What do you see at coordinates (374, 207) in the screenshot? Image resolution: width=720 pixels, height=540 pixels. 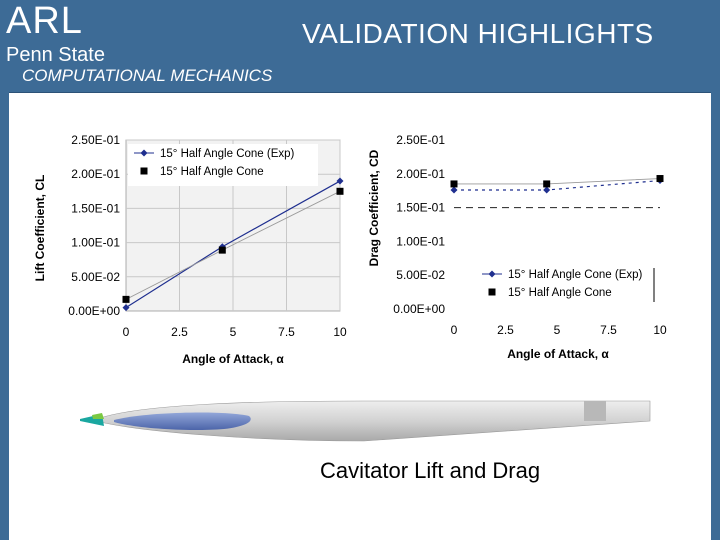 I see `drag-y-axis-label: Drag Coefficient, CD` at bounding box center [374, 207].